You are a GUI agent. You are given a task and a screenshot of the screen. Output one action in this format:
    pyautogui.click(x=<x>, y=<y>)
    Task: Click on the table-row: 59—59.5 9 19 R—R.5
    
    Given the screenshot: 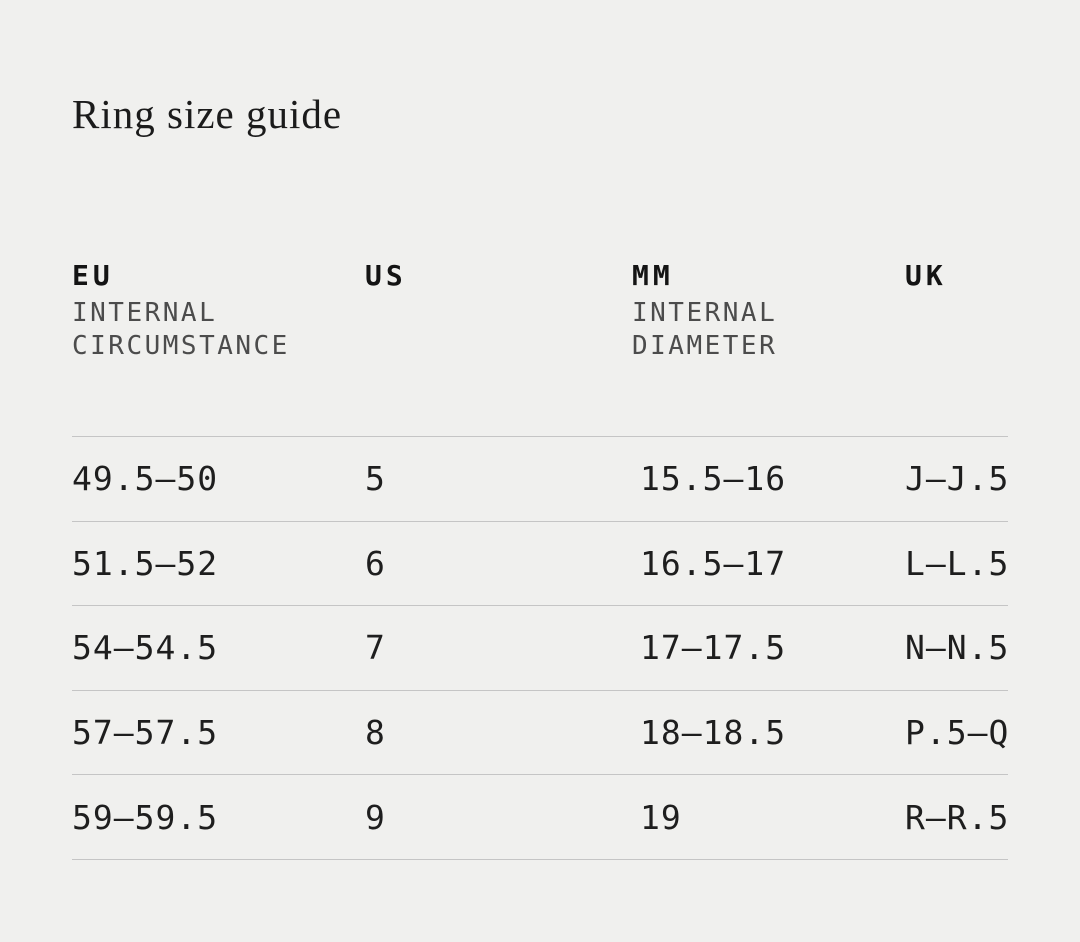 What is the action you would take?
    pyautogui.click(x=540, y=816)
    